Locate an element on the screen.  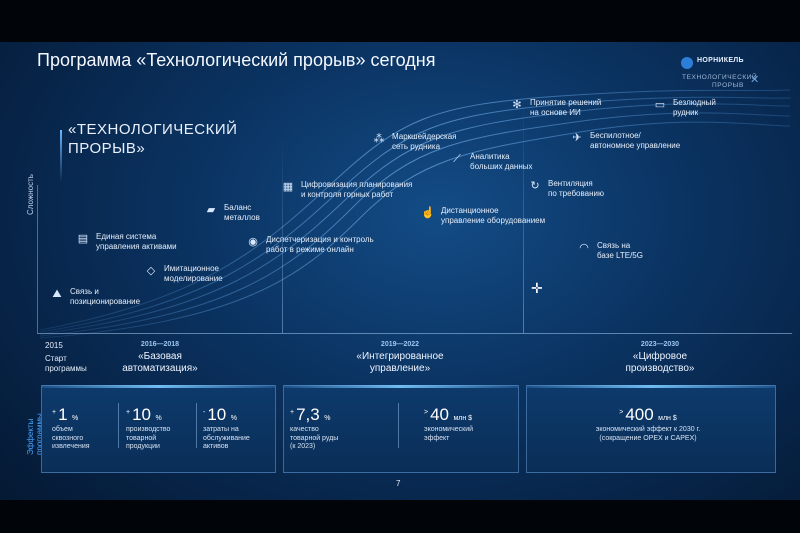
eye-icon: ◉ is located at coordinates (253, 242).